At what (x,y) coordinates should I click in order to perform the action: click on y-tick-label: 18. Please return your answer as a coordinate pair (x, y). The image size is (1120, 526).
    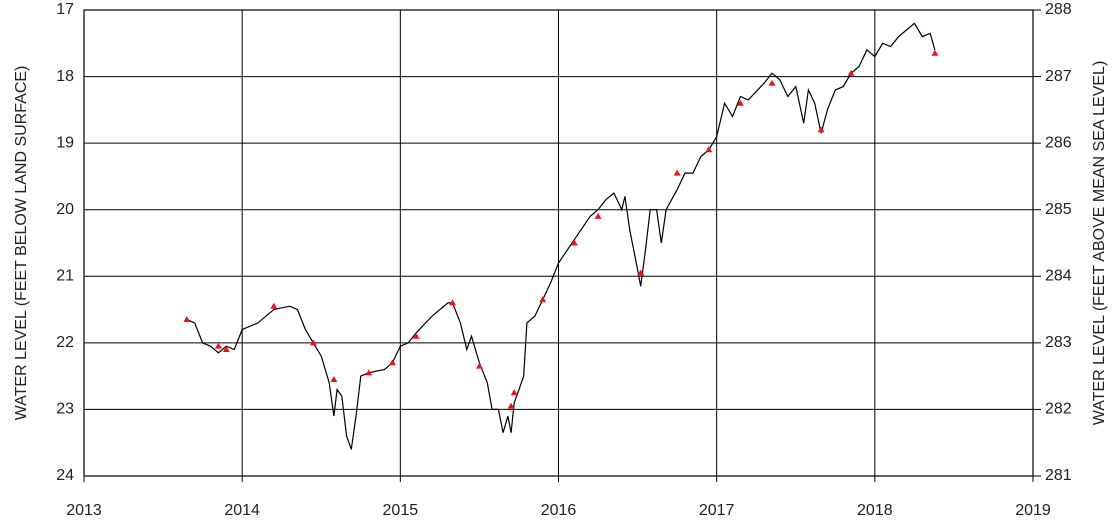
    Looking at the image, I should click on (65, 76).